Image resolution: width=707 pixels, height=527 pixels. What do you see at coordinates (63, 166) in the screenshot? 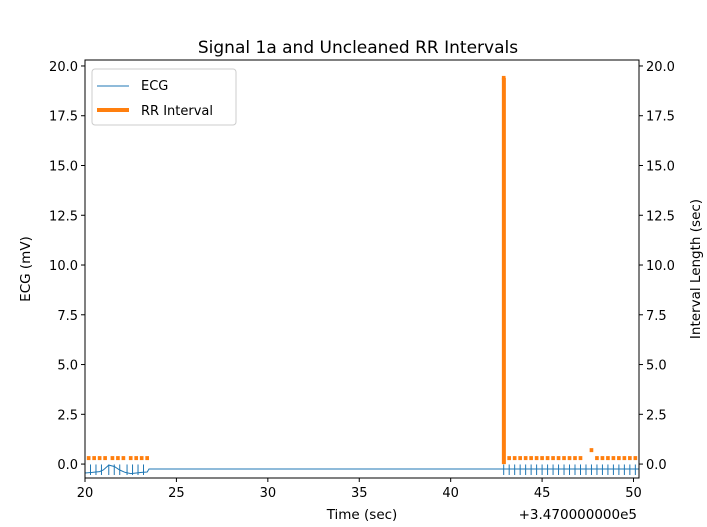
I see `y-left-tick-label-6: 15.0` at bounding box center [63, 166].